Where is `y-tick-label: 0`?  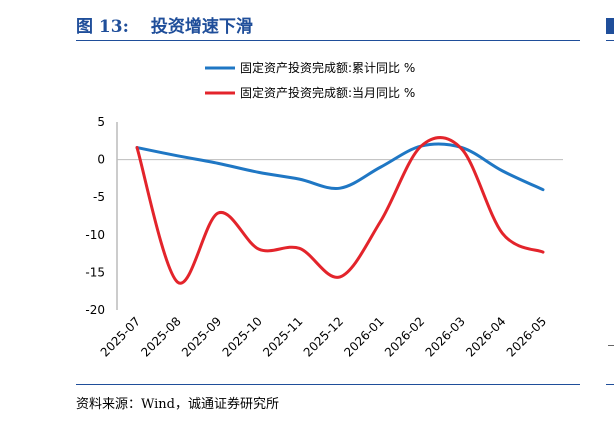 y-tick-label: 0 is located at coordinates (101, 160).